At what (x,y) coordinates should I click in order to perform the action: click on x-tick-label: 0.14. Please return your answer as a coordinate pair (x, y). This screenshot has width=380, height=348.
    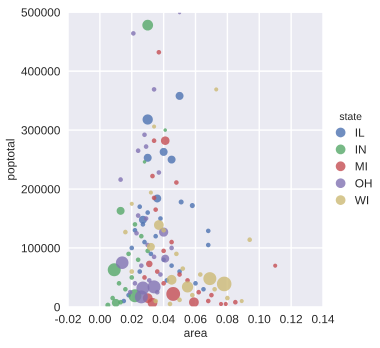
    Looking at the image, I should click on (323, 319).